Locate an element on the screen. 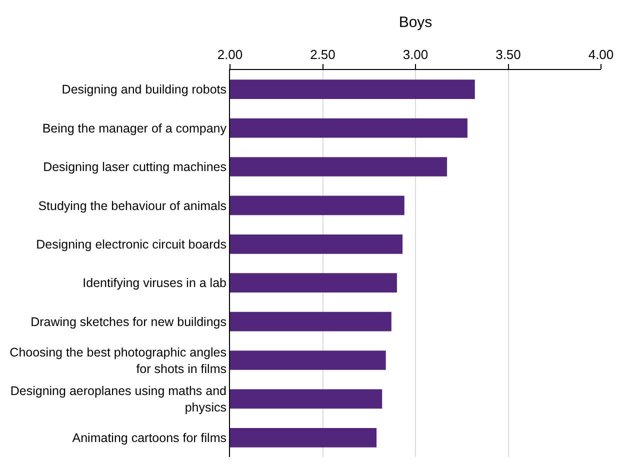  x-tick-label: 4.00 is located at coordinates (601, 54).